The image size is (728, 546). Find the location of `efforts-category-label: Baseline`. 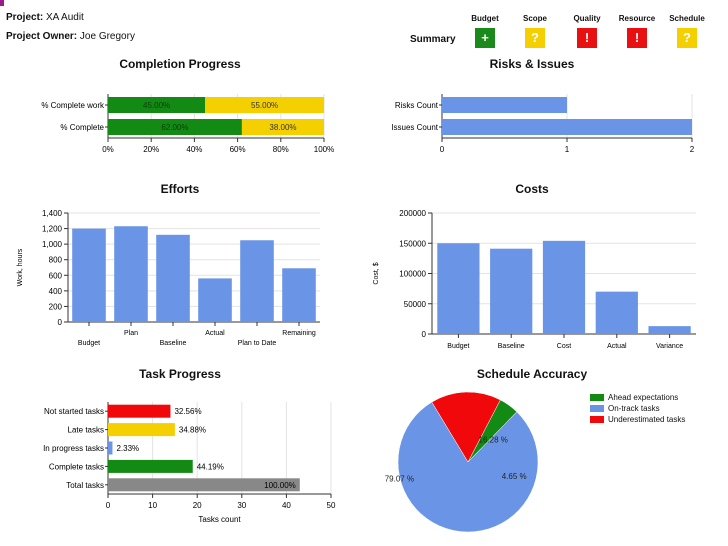

efforts-category-label: Baseline is located at coordinates (173, 343).